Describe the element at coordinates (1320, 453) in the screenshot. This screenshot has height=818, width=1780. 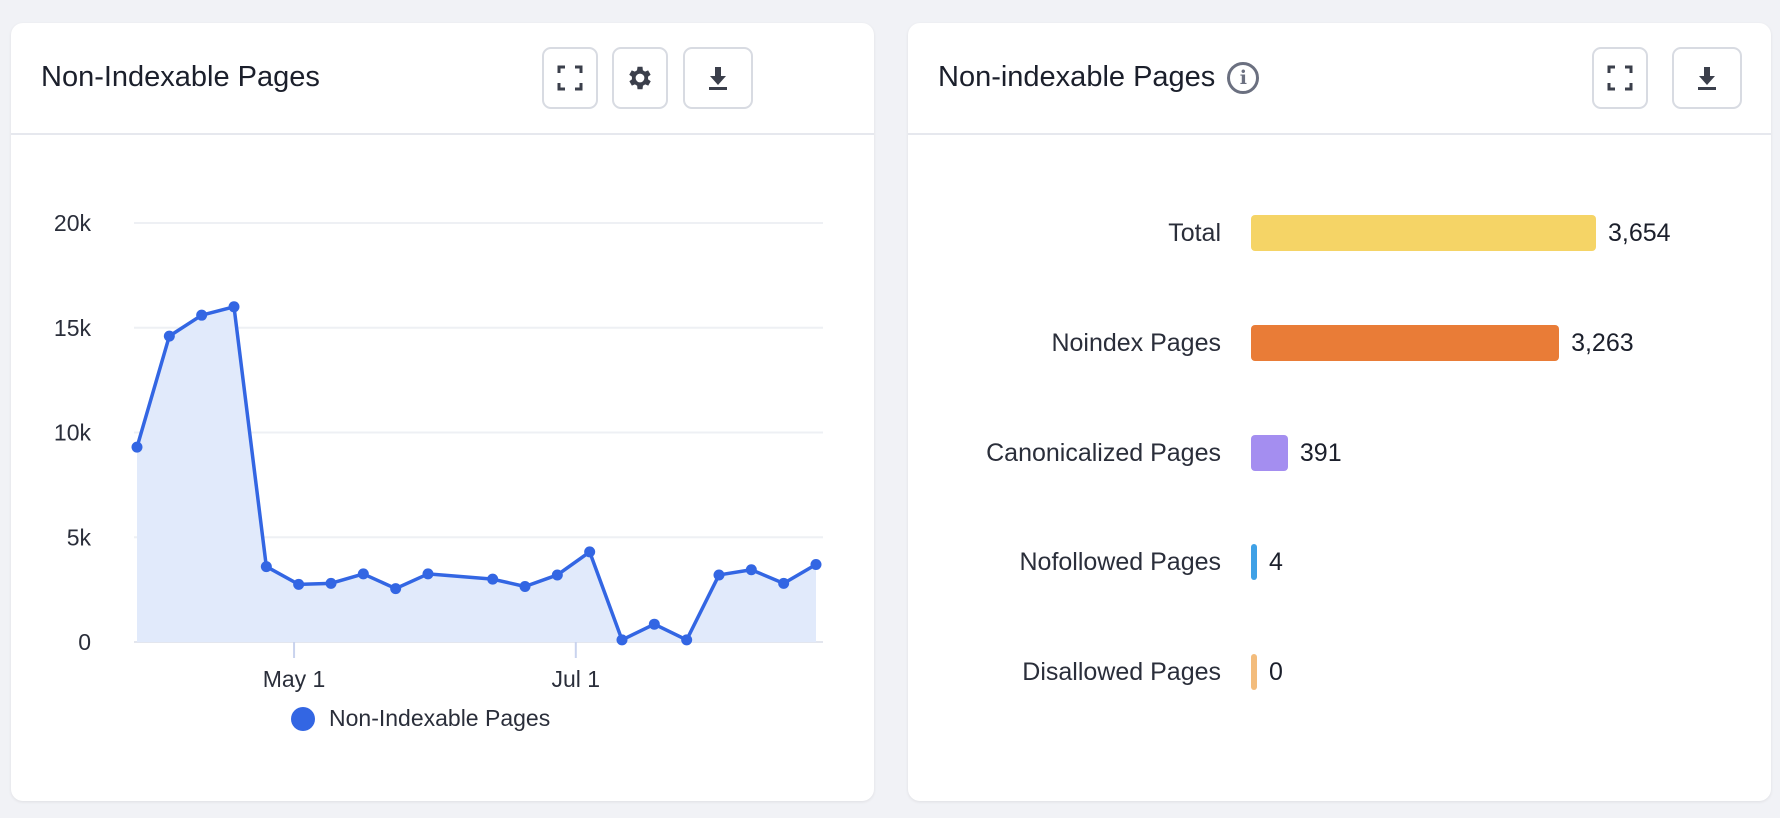
I see `bar-value: 391` at that location.